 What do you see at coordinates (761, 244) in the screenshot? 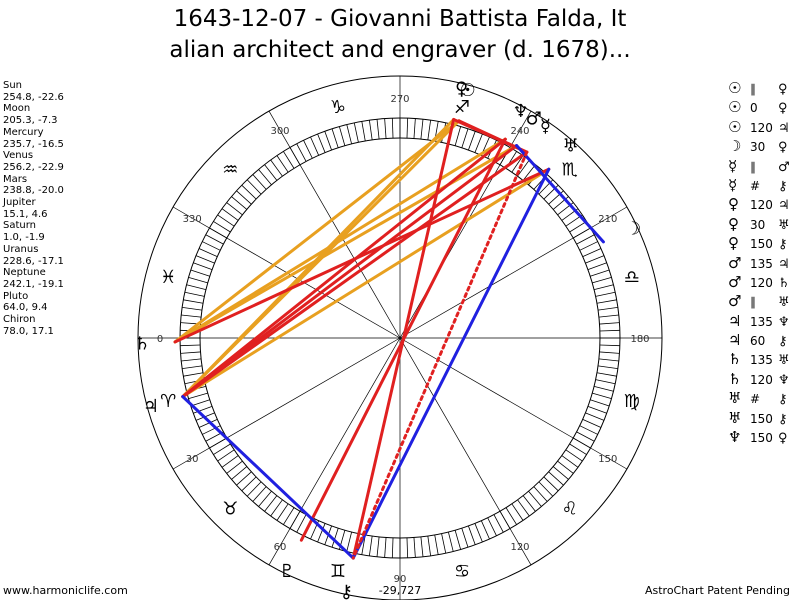
I see `aspect-type: 150` at bounding box center [761, 244].